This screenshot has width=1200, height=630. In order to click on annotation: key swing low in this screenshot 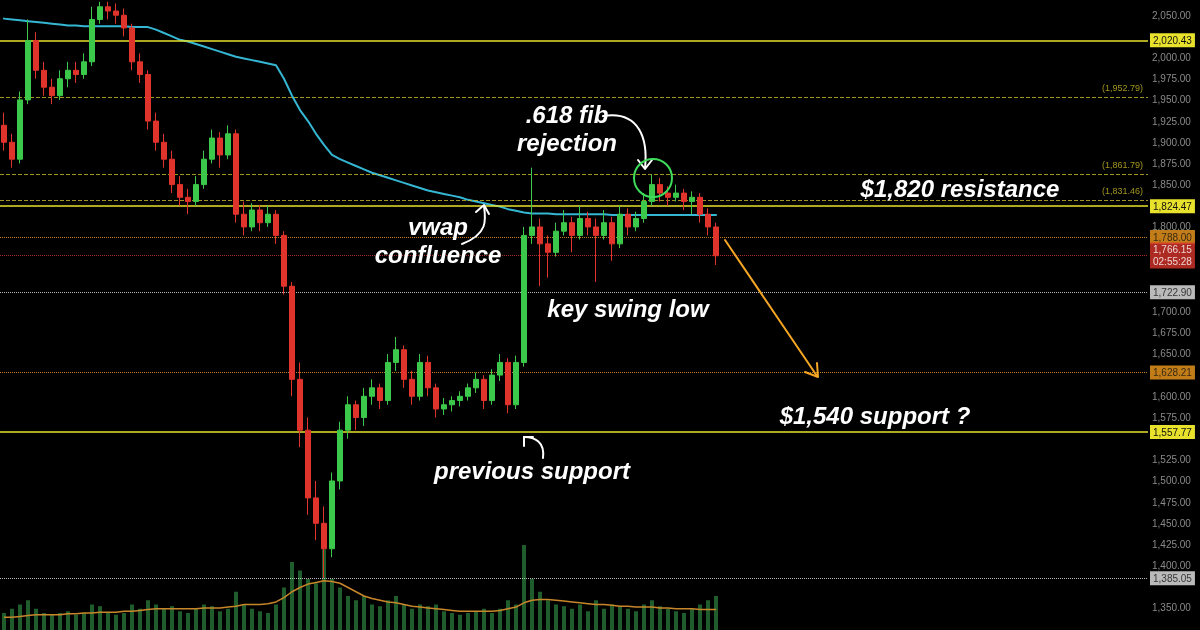, I will do `click(629, 308)`.